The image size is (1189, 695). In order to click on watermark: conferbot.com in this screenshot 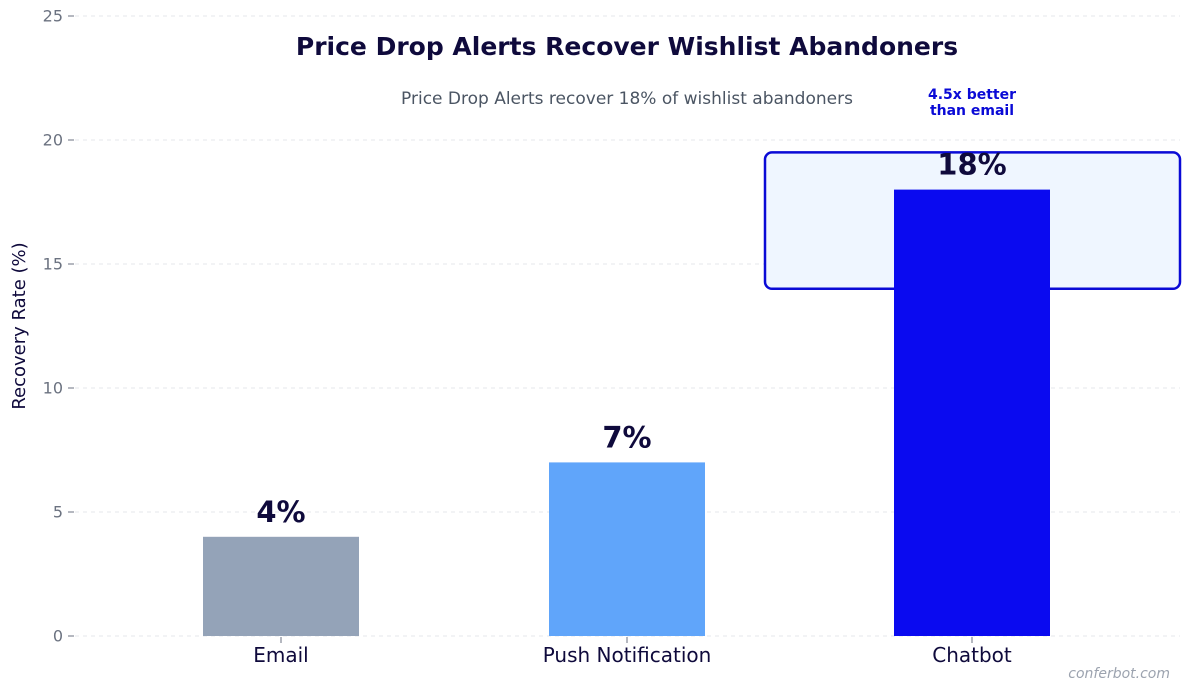, I will do `click(1119, 674)`.